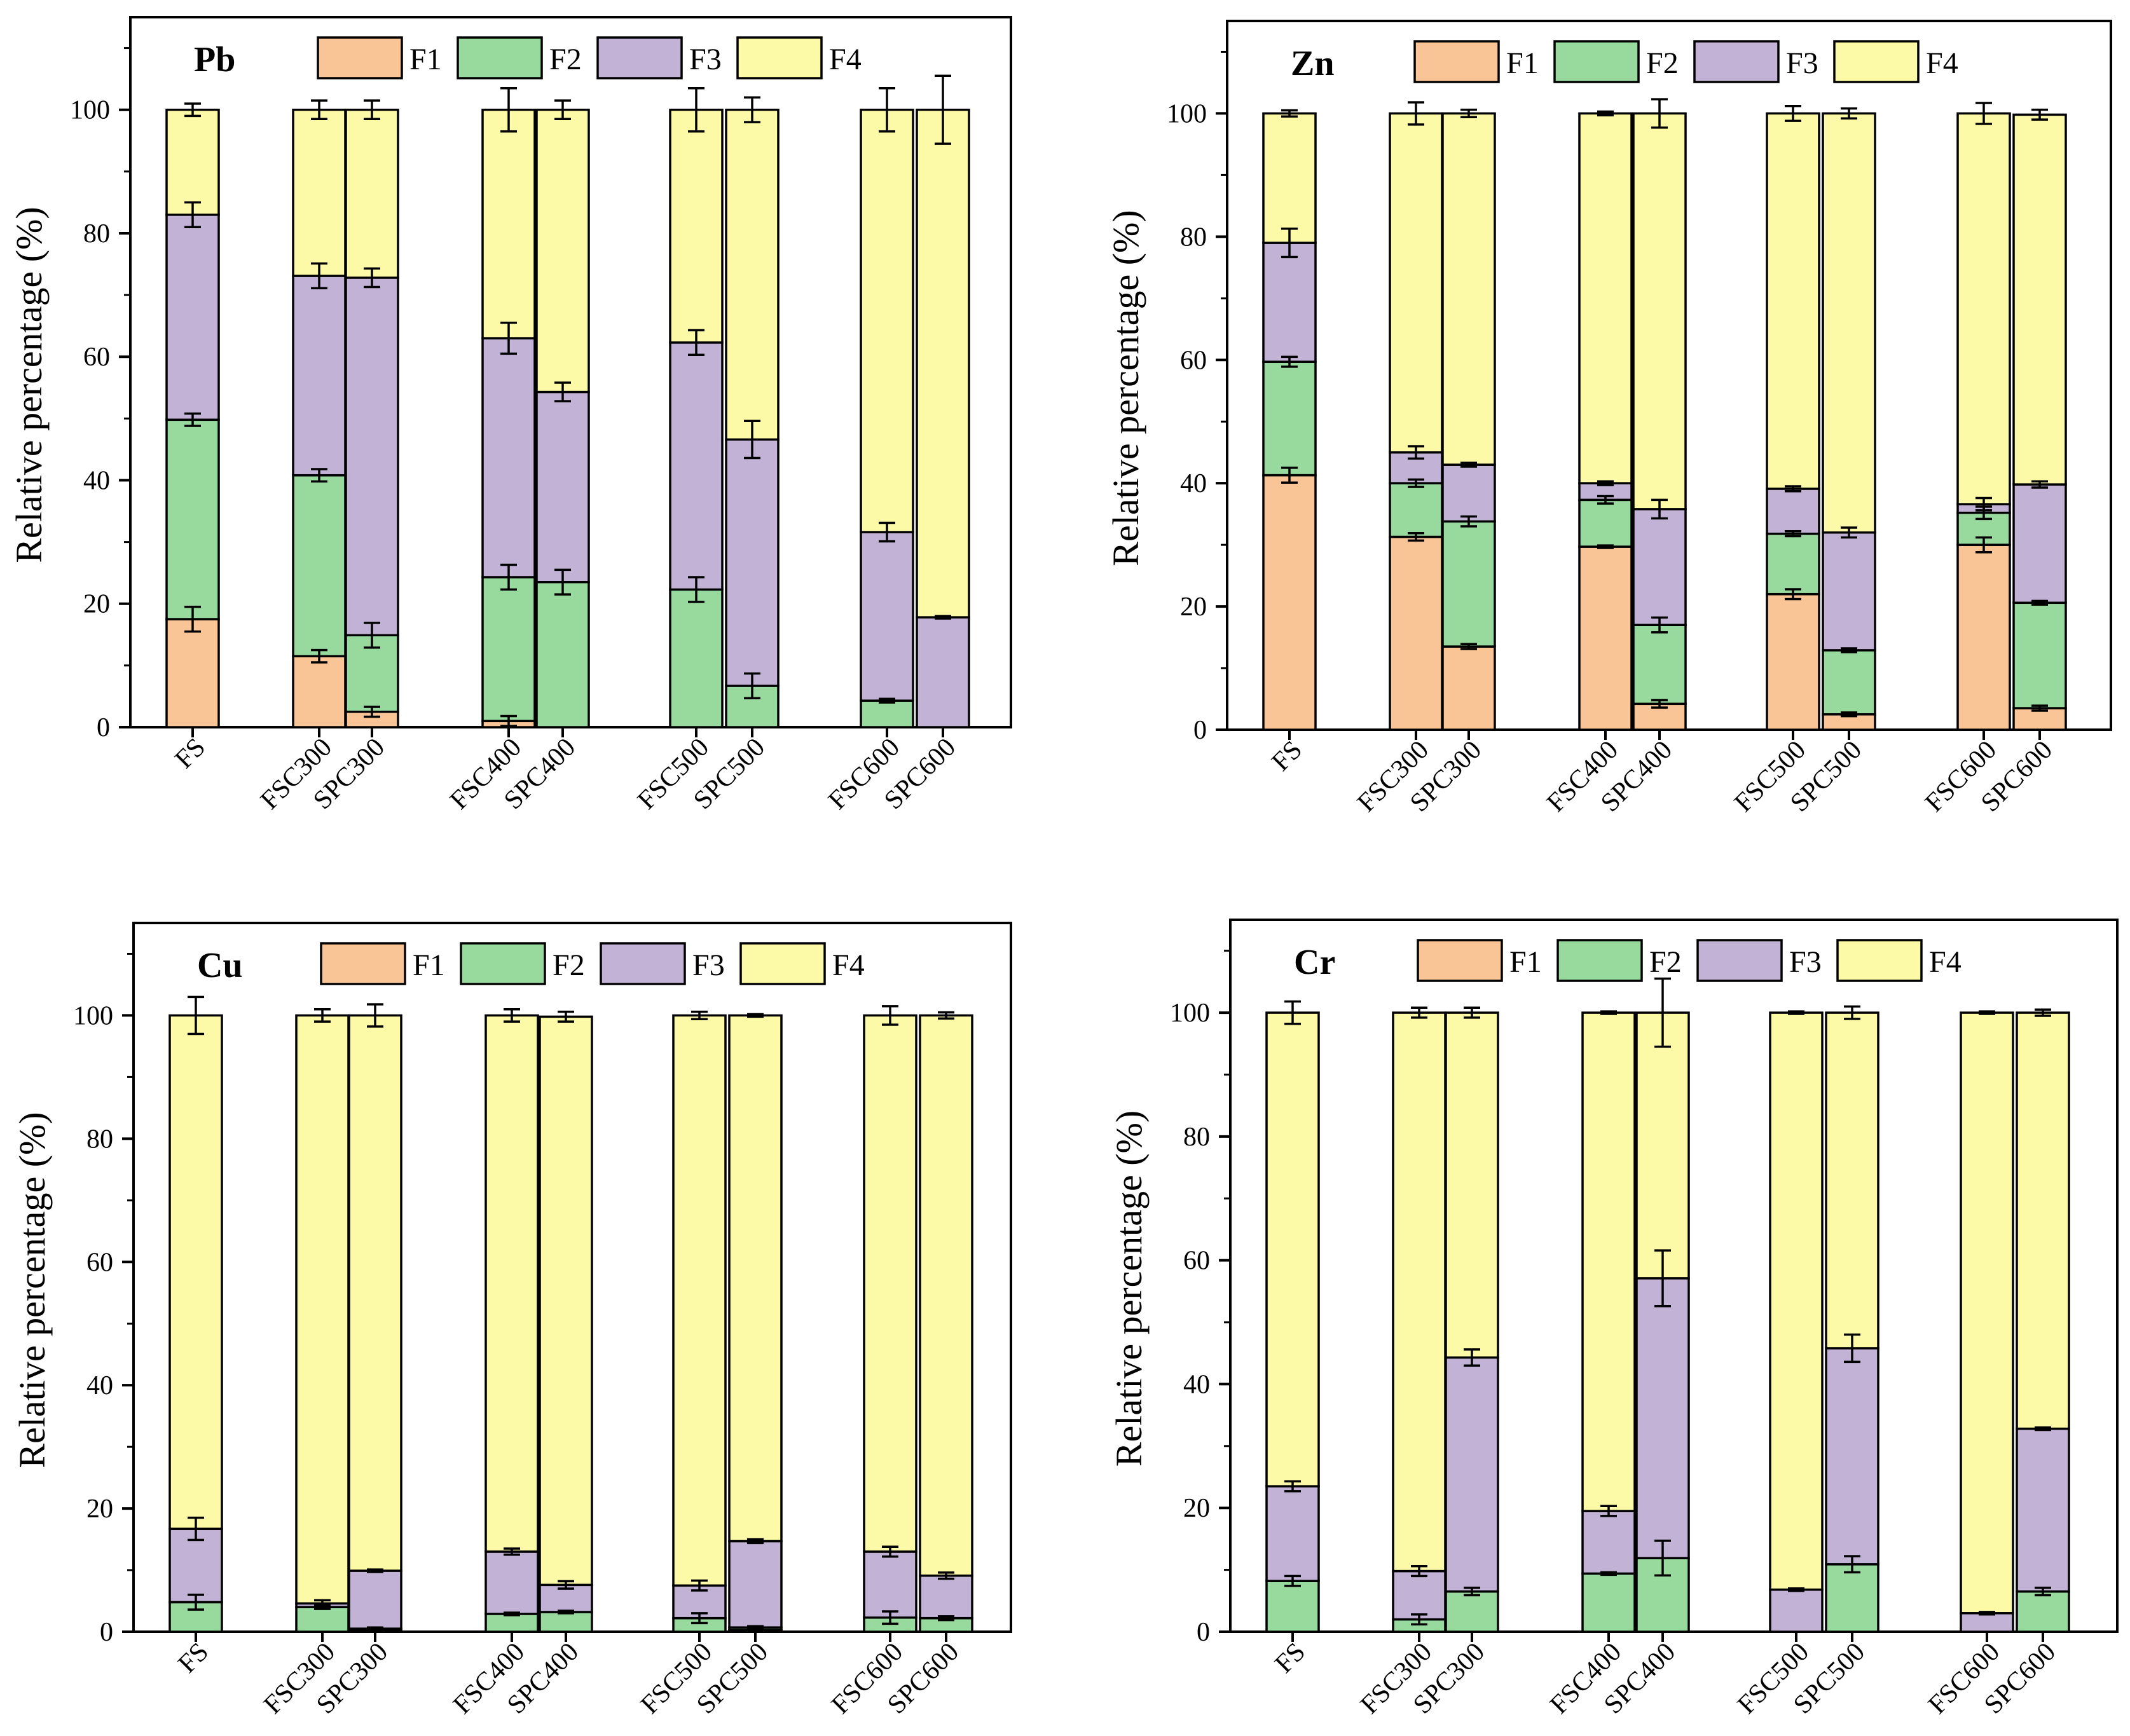 Image resolution: width=2130 pixels, height=1736 pixels. Describe the element at coordinates (1456, 61) in the screenshot. I see `legend-swatch-f1` at that location.